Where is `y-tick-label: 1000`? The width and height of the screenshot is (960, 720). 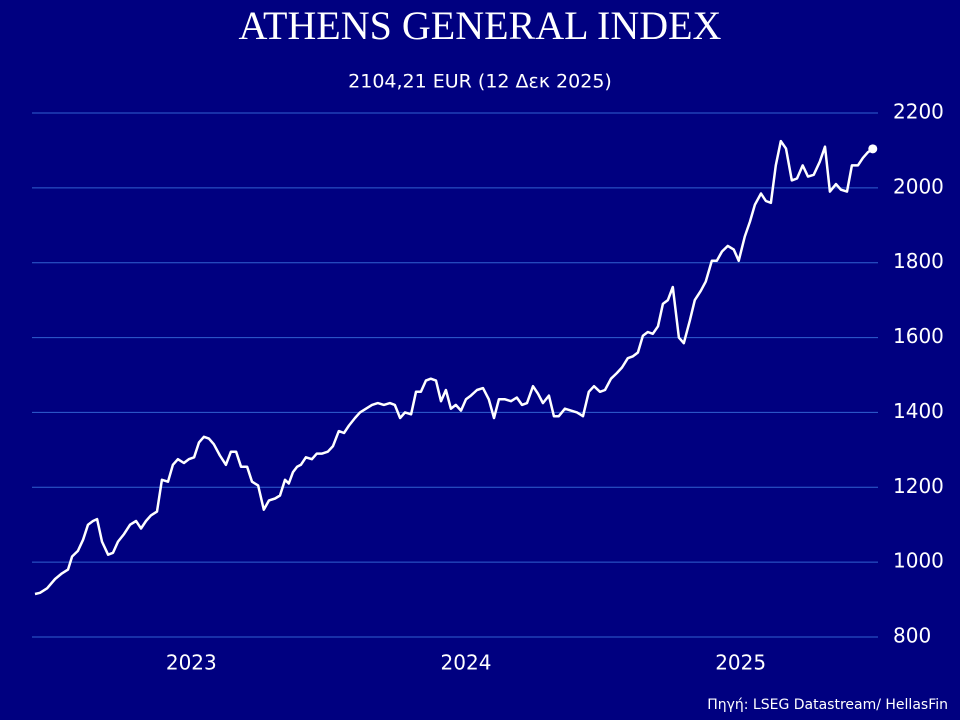
y-tick-label: 1000 is located at coordinates (918, 561).